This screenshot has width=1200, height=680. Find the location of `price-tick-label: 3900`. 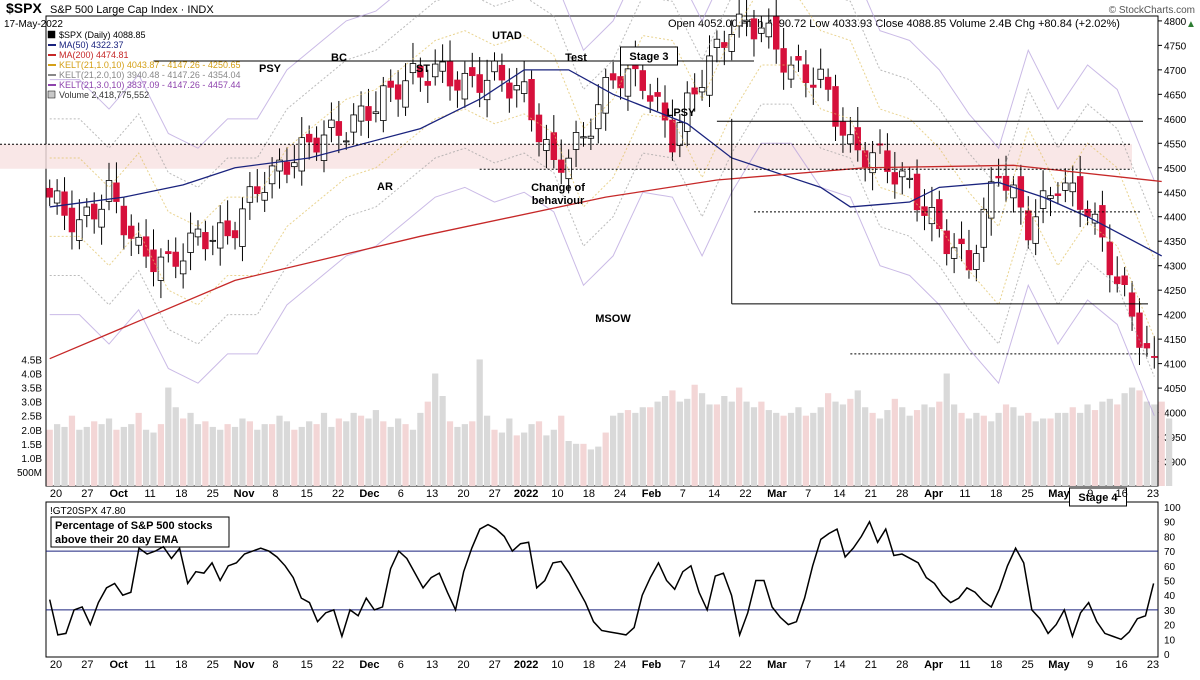

price-tick-label: 3900 is located at coordinates (1175, 463).